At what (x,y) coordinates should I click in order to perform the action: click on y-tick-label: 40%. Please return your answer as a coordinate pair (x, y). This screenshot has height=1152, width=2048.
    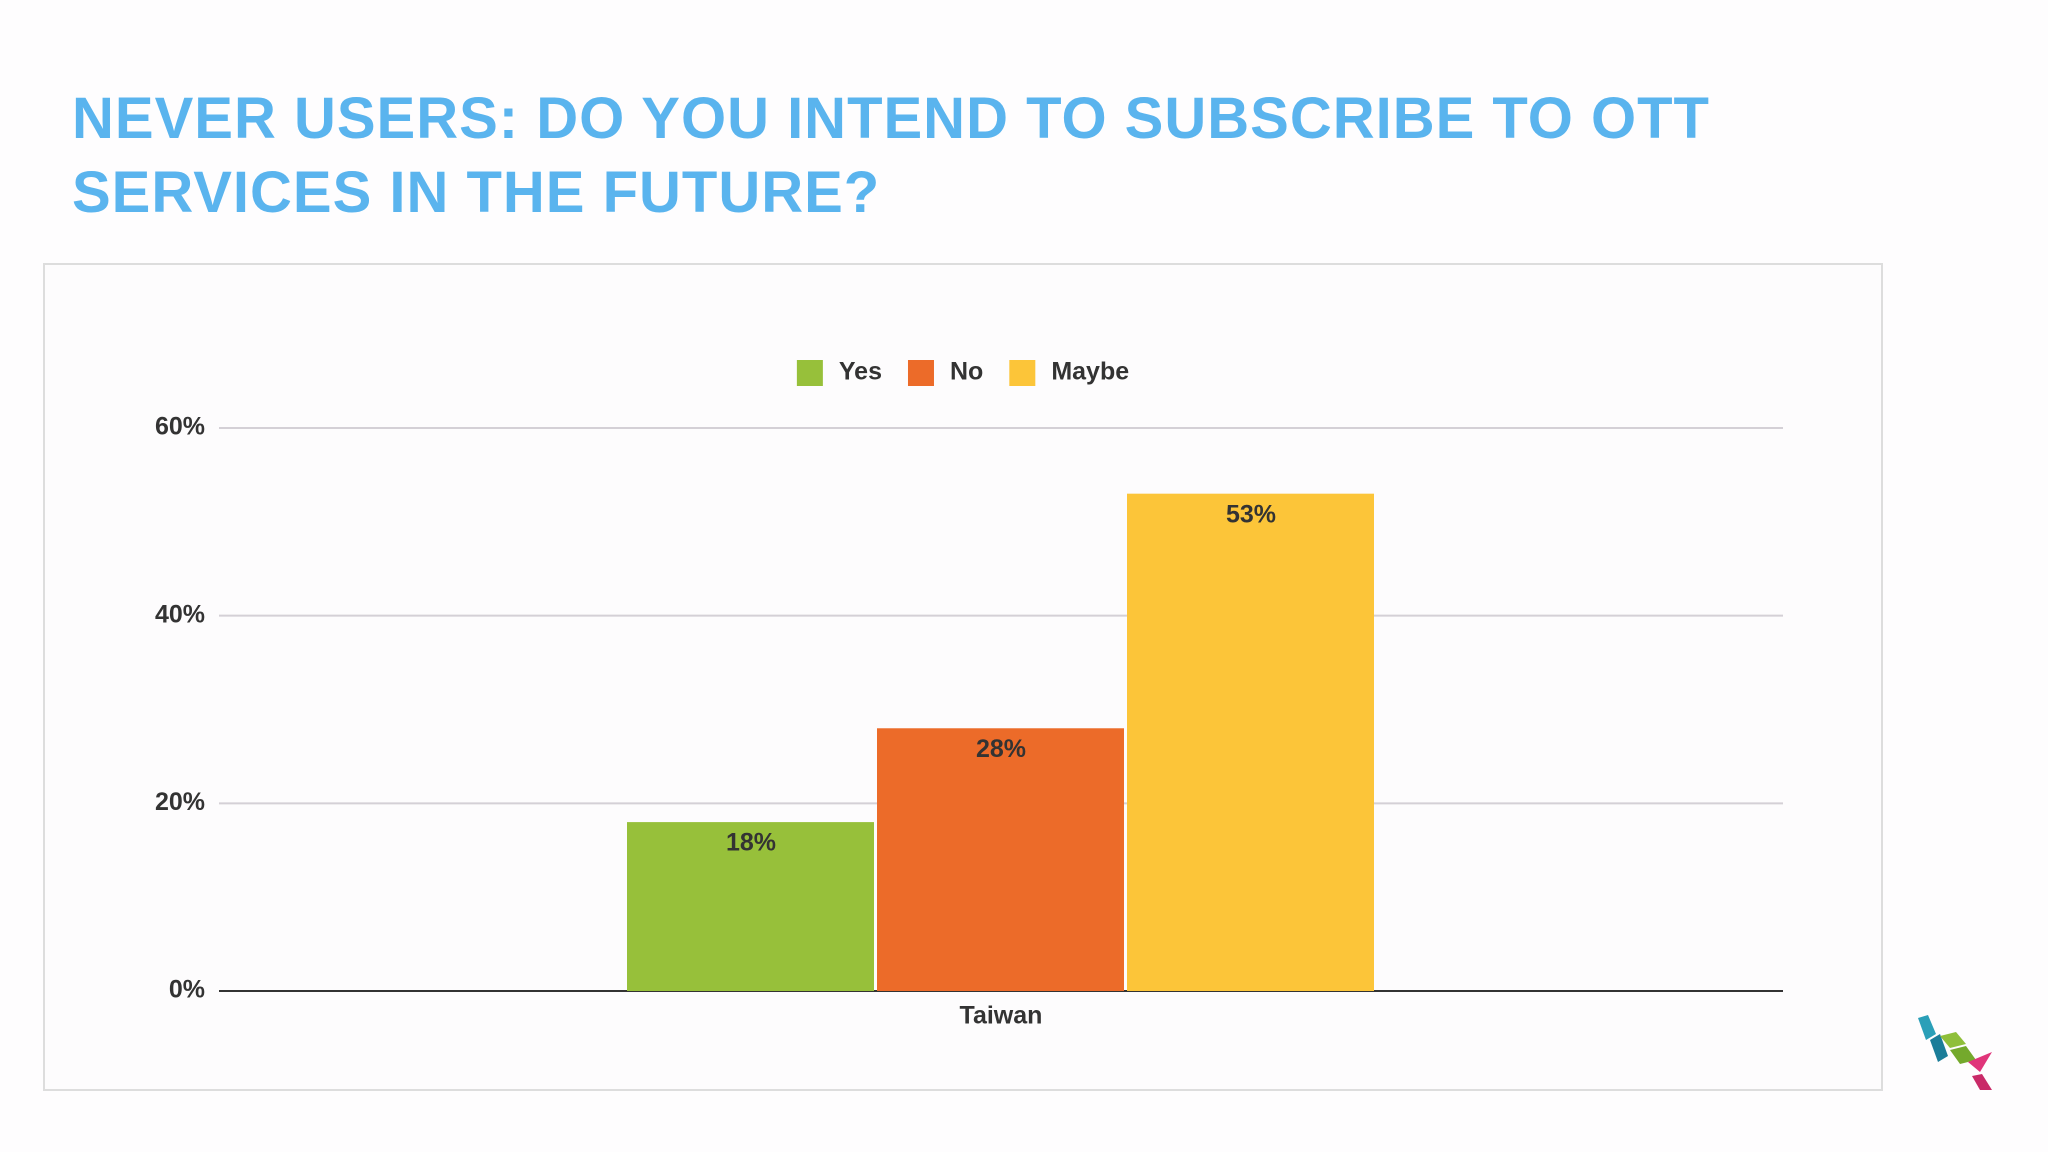
    Looking at the image, I should click on (180, 614).